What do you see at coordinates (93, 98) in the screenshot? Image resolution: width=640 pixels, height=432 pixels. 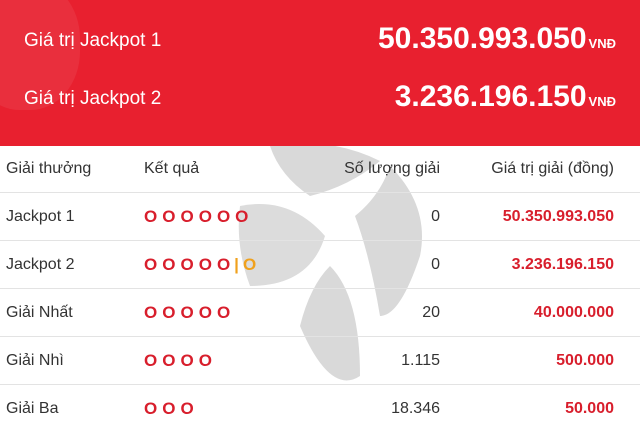 I see `jackpot-2-label: Giá trị Jackpot 2` at bounding box center [93, 98].